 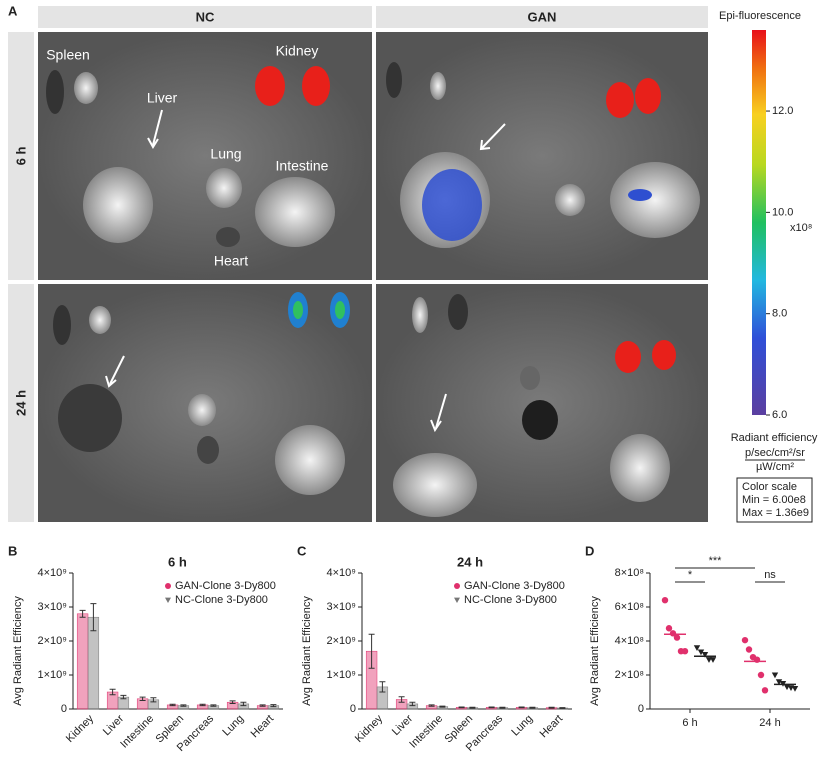 What do you see at coordinates (12, 550) in the screenshot?
I see `panel-label: B` at bounding box center [12, 550].